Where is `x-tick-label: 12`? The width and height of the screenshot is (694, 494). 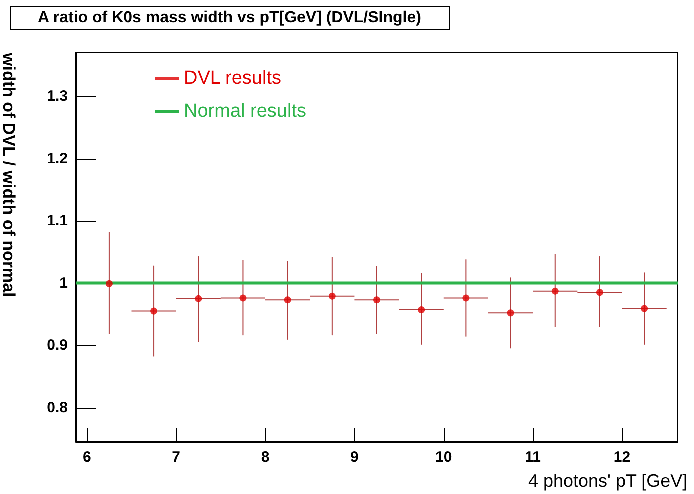 x-tick-label: 12 is located at coordinates (622, 457).